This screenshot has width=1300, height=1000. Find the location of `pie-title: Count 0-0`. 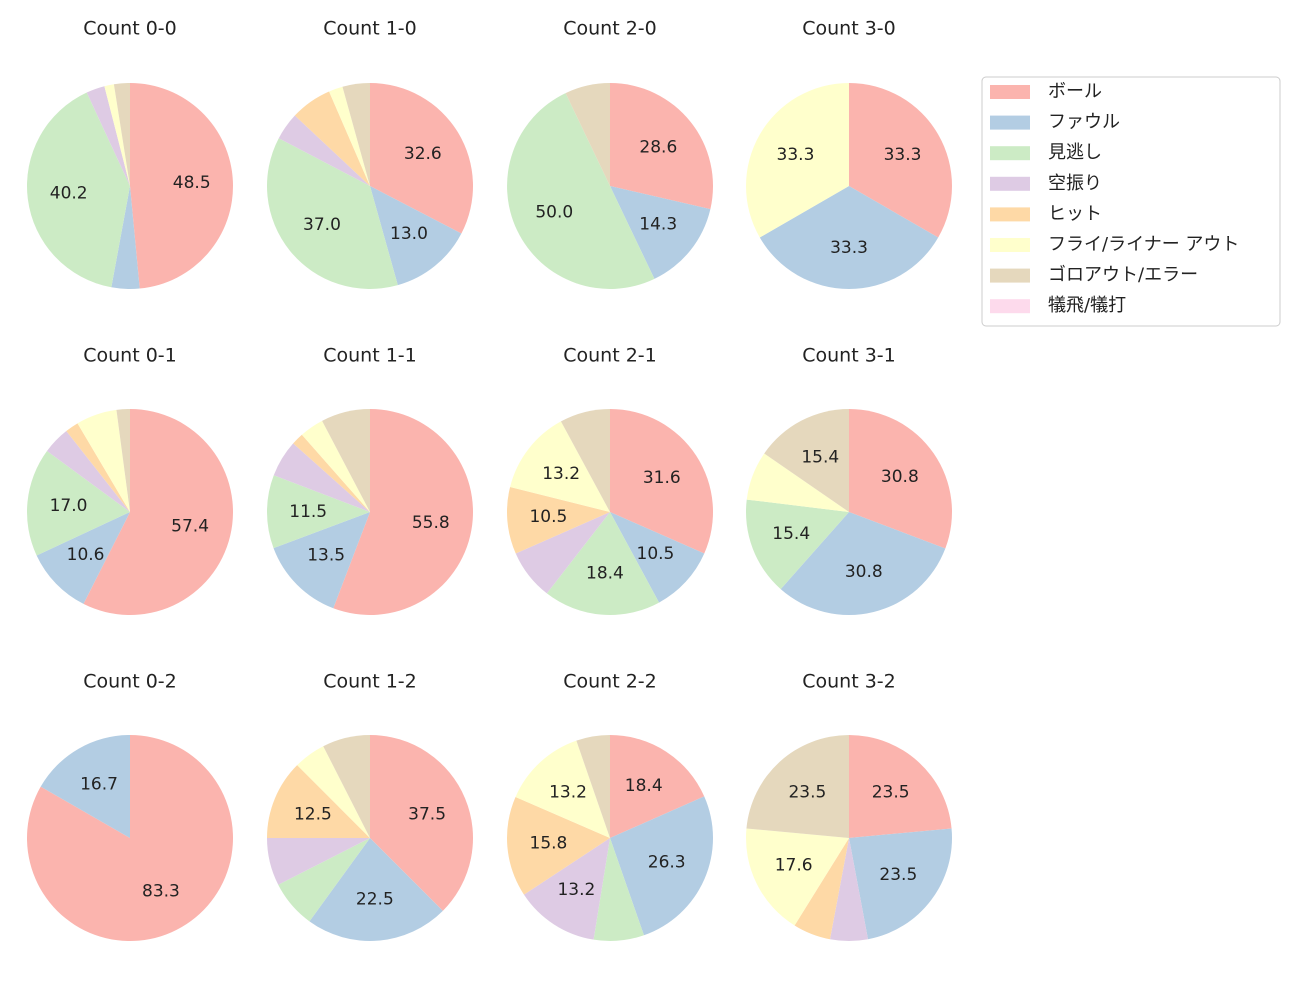

pie-title: Count 0-0 is located at coordinates (130, 29).